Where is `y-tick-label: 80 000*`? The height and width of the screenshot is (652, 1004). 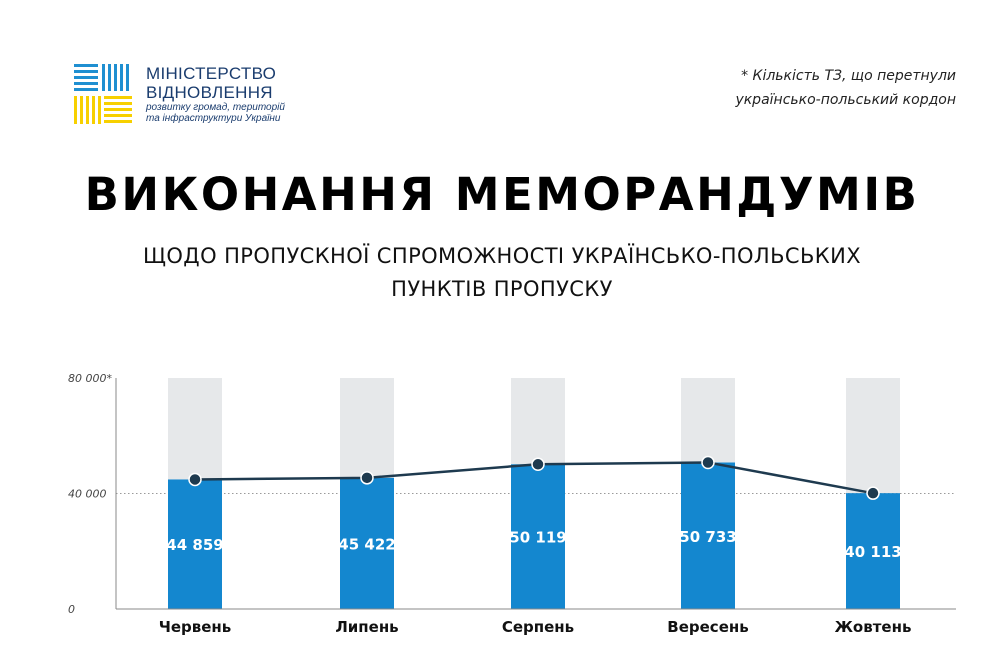
y-tick-label: 80 000* is located at coordinates (90, 378).